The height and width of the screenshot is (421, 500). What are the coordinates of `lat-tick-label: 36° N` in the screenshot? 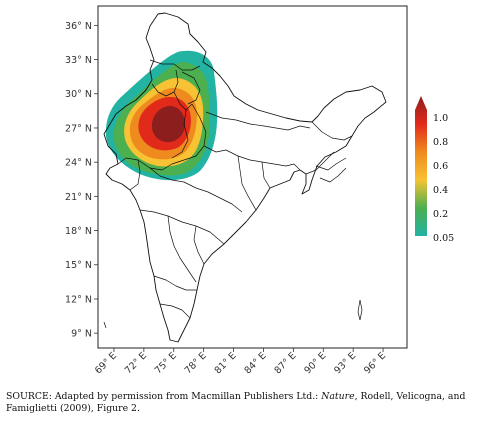 It's located at (78, 26).